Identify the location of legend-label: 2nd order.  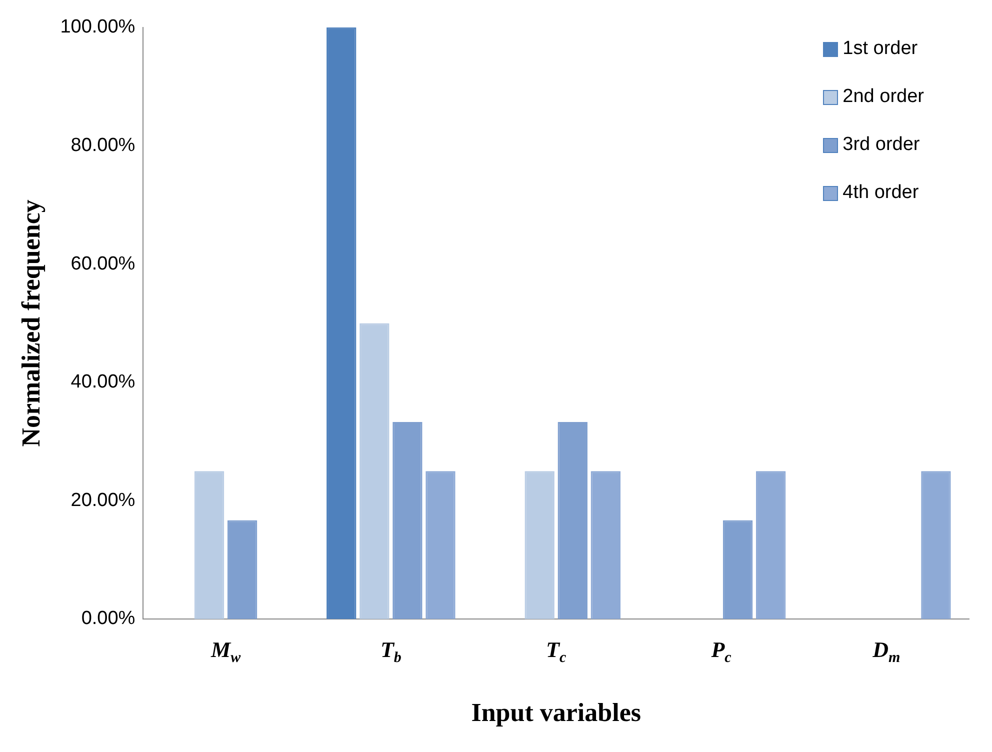
(883, 97).